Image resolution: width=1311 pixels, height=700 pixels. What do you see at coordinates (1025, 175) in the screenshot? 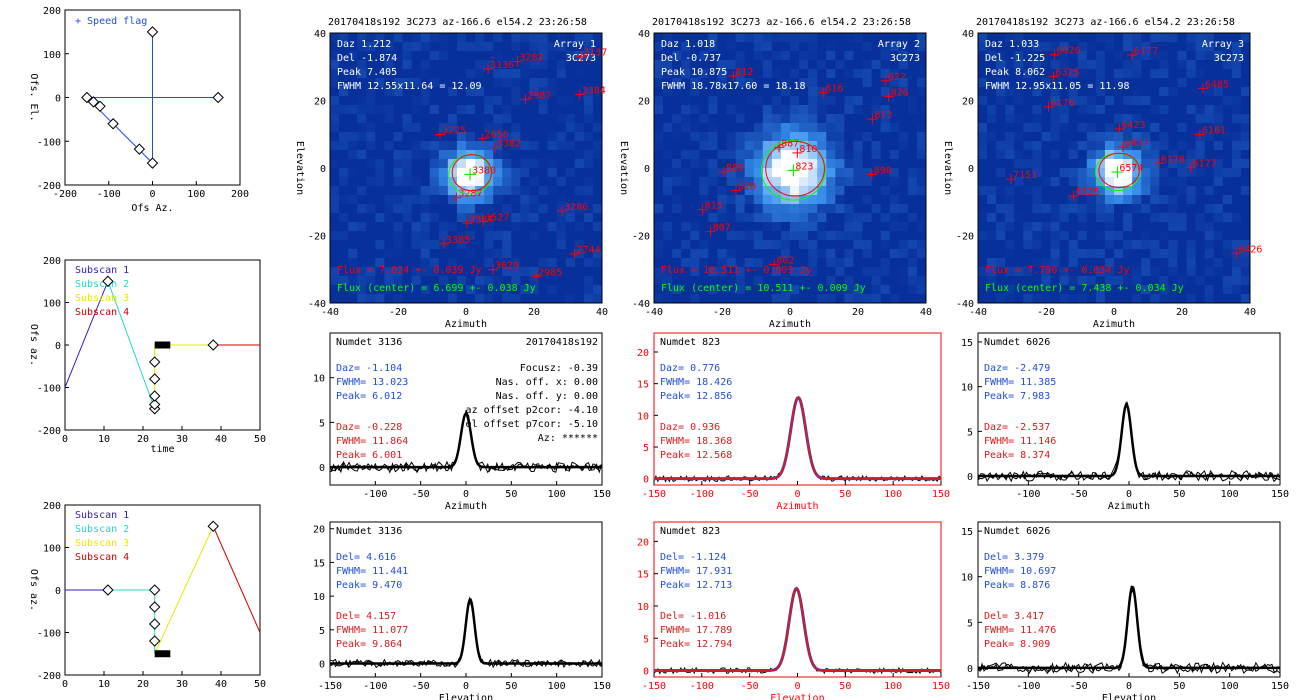
I see `detector-label: 7151` at bounding box center [1025, 175].